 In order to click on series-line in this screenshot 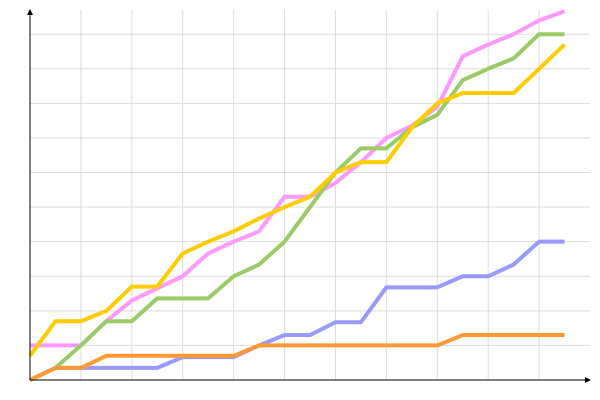, I will do `click(297, 357)`.